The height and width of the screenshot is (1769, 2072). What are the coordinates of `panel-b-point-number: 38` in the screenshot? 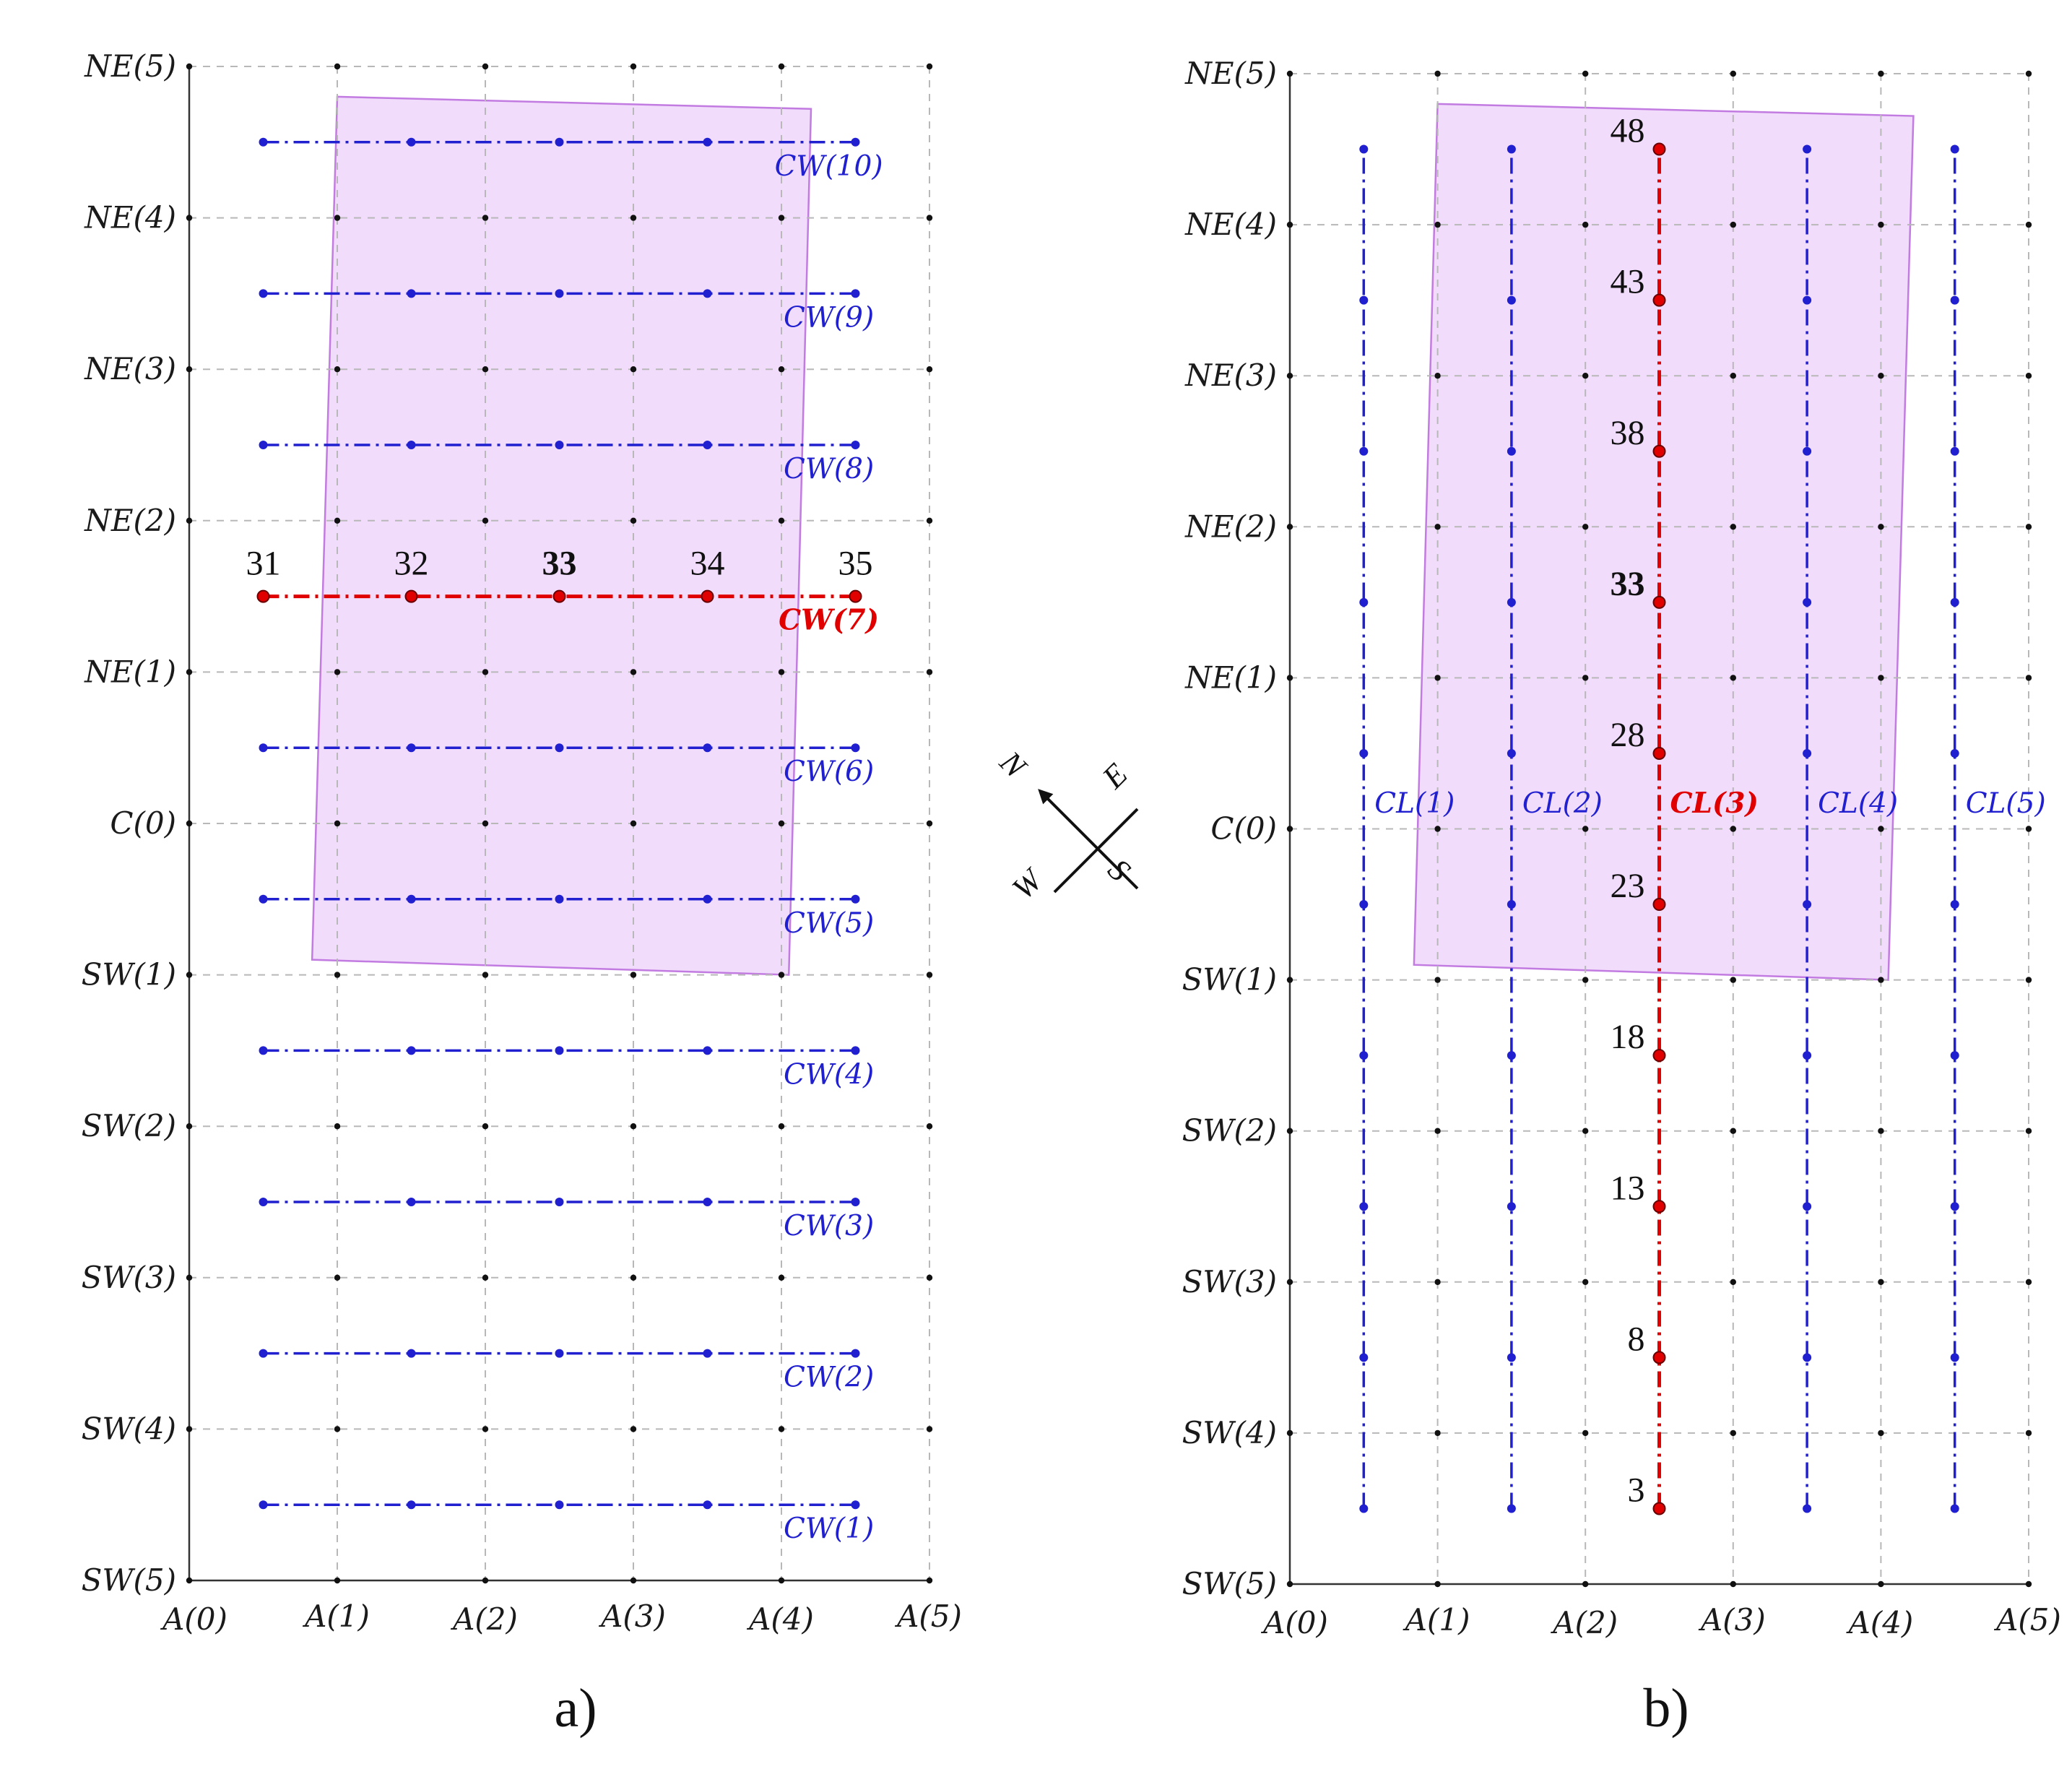 It's located at (1628, 433).